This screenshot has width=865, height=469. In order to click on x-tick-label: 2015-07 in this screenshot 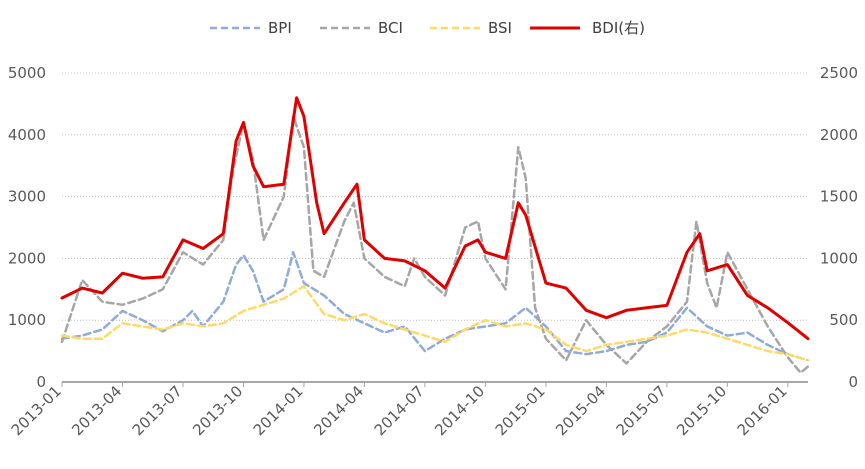, I will do `click(641, 410)`.